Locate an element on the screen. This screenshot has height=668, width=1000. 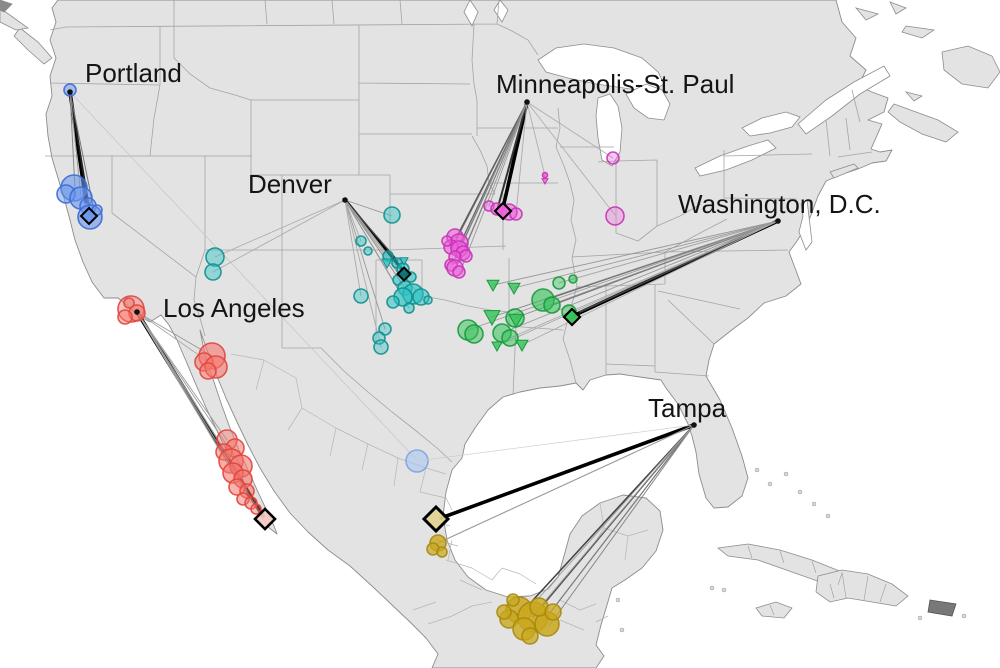
city-group-washington-dc: Washington, D.C. is located at coordinates (669, 271).